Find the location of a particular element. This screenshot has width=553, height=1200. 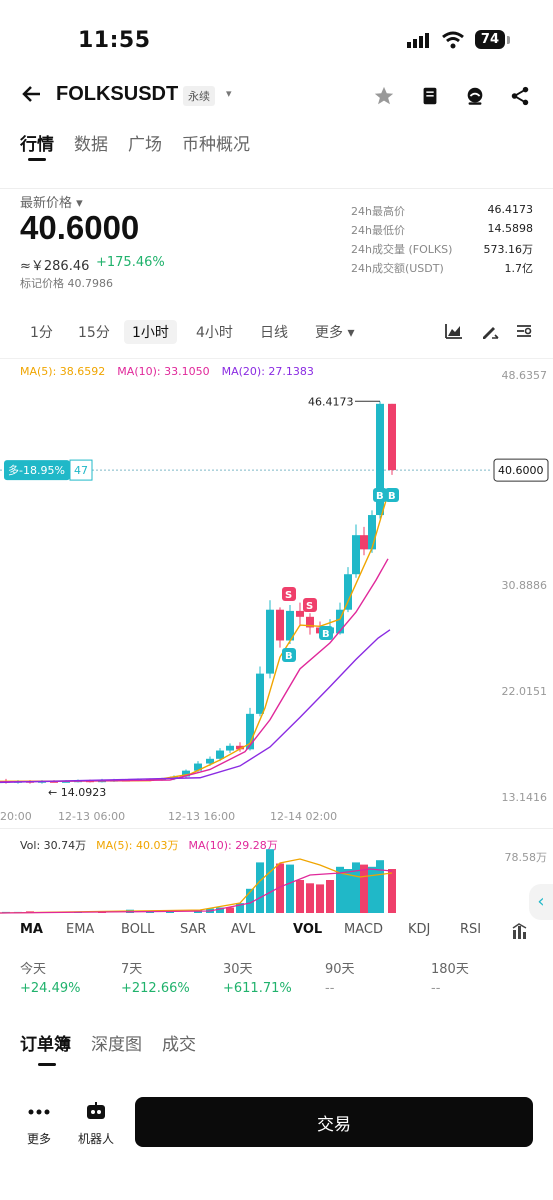

more-dots-icon is located at coordinates (39, 1112).